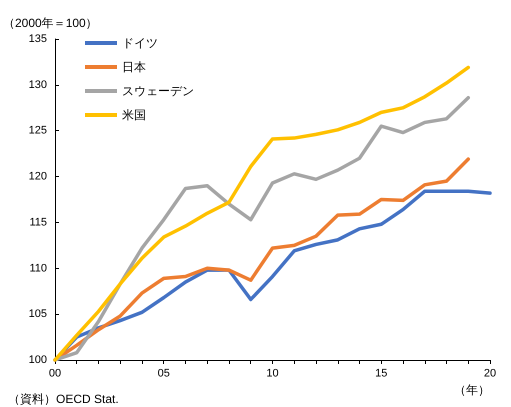 Image resolution: width=511 pixels, height=407 pixels. What do you see at coordinates (134, 115) in the screenshot?
I see `legend-label: 米国` at bounding box center [134, 115].